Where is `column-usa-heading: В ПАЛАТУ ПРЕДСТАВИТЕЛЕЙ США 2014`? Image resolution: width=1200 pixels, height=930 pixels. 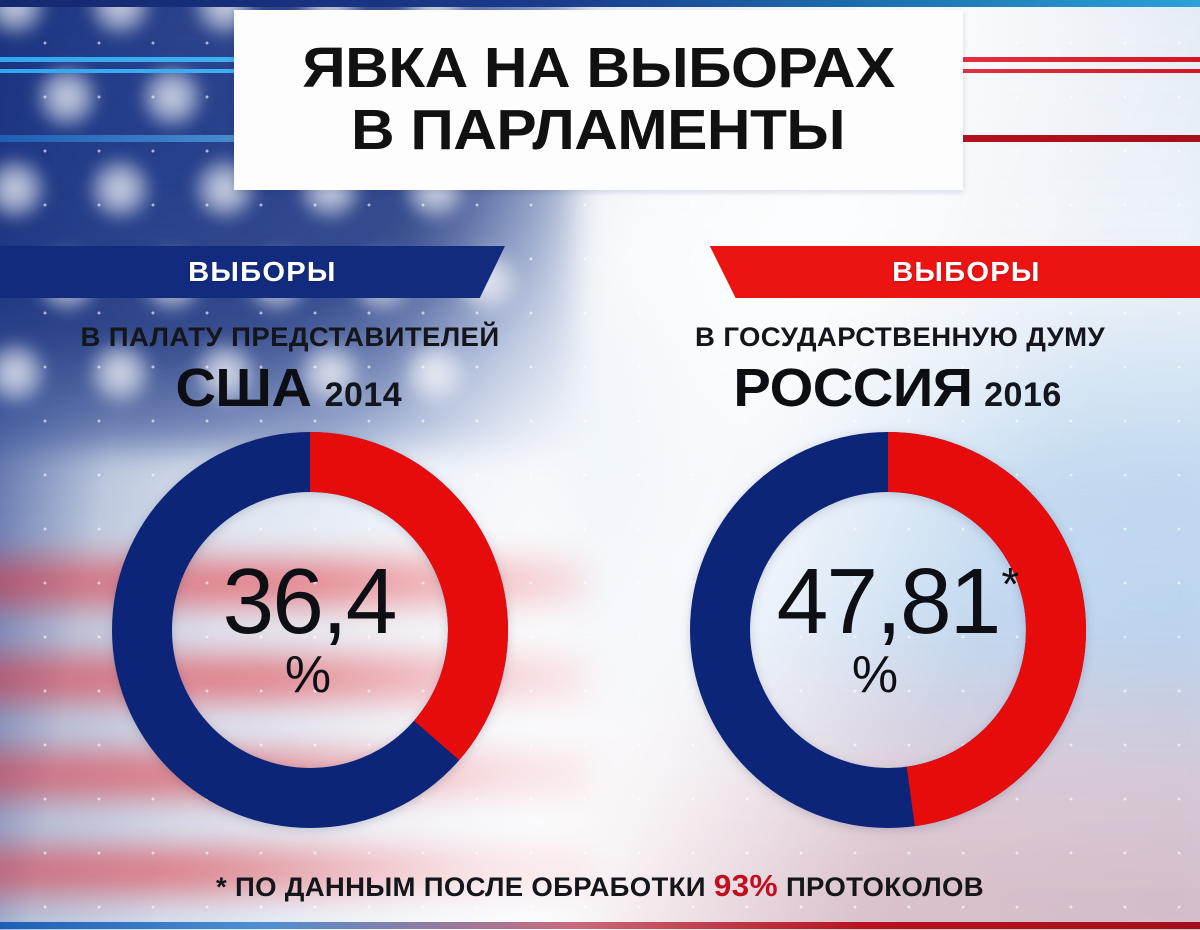
column-usa-heading: В ПАЛАТУ ПРЕДСТАВИТЕЛЕЙ США 2014 is located at coordinates (295, 370).